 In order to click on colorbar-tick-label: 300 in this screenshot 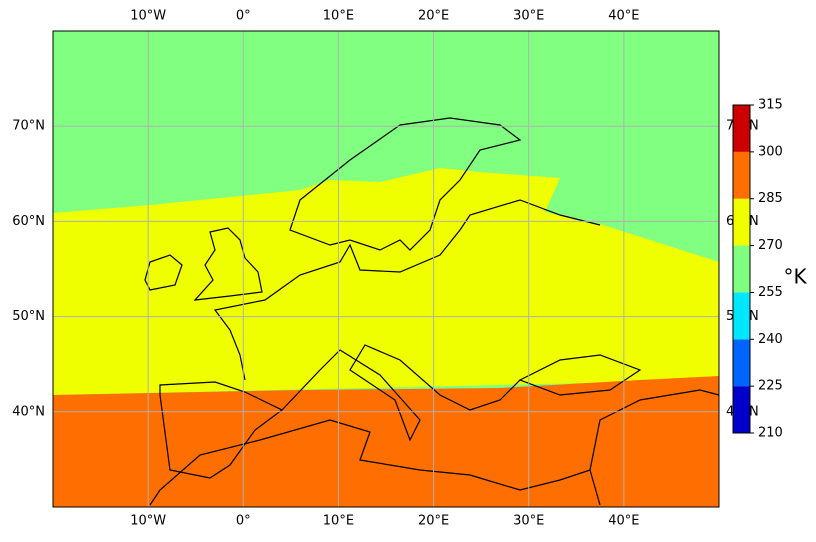, I will do `click(770, 151)`.